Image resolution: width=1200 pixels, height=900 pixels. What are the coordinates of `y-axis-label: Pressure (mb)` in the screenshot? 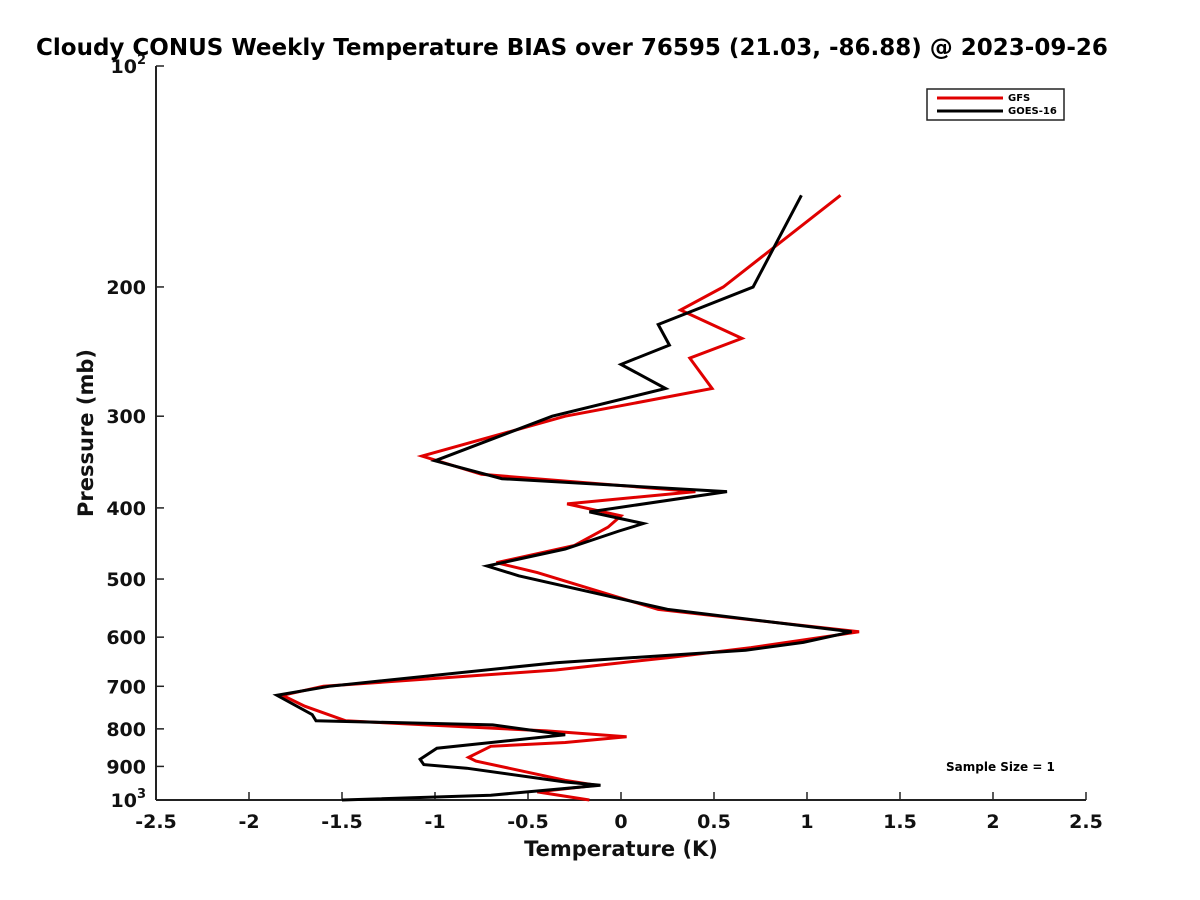 It's located at (86, 433).